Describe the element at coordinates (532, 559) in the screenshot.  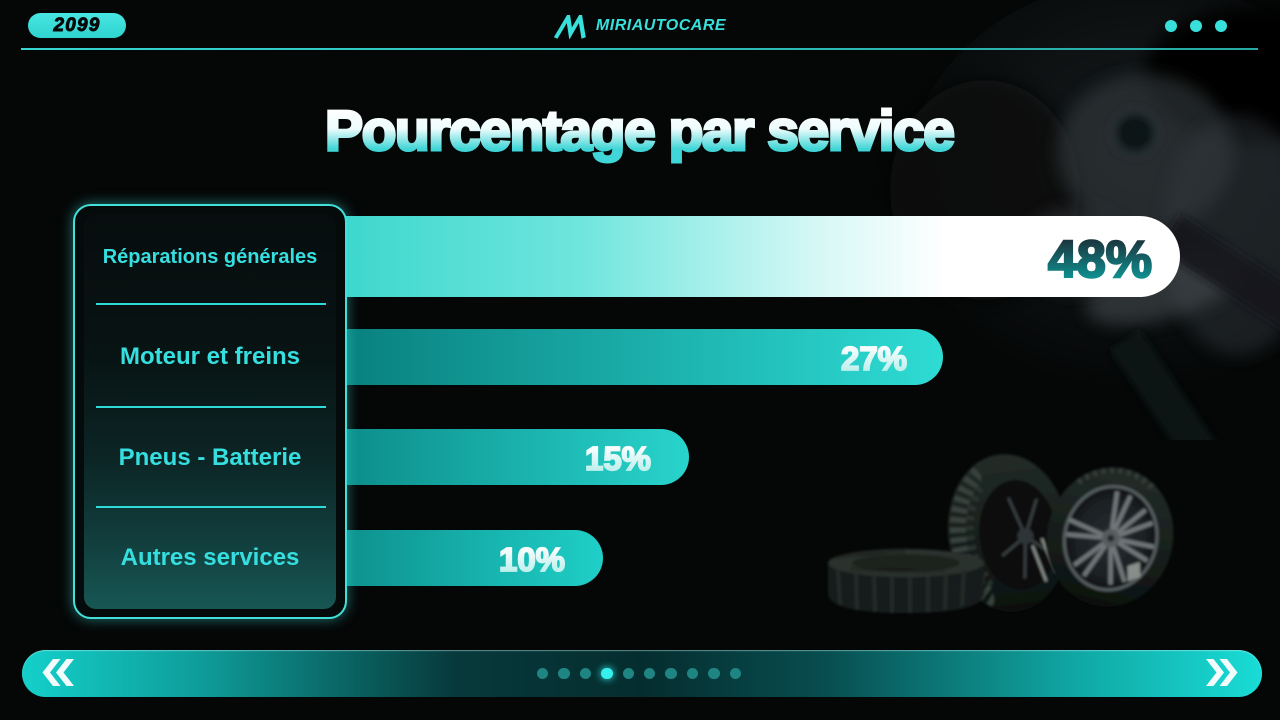
I see `svg-text: 10%` at that location.